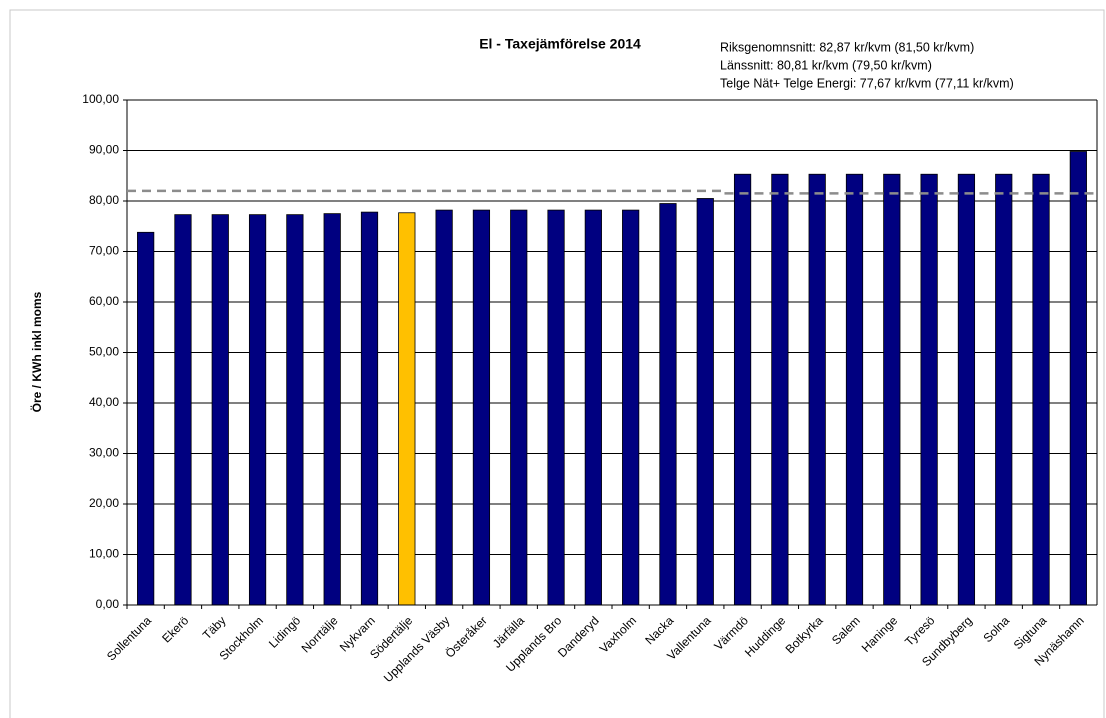 This screenshot has height=718, width=1106. I want to click on reference-line, so click(612, 192).